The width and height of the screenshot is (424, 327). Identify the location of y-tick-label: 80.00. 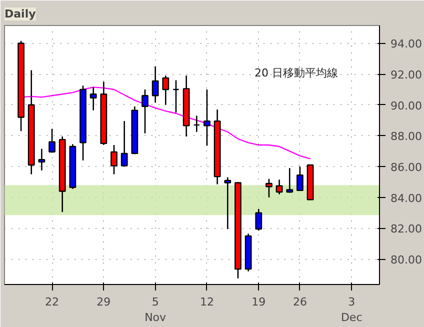
(406, 260).